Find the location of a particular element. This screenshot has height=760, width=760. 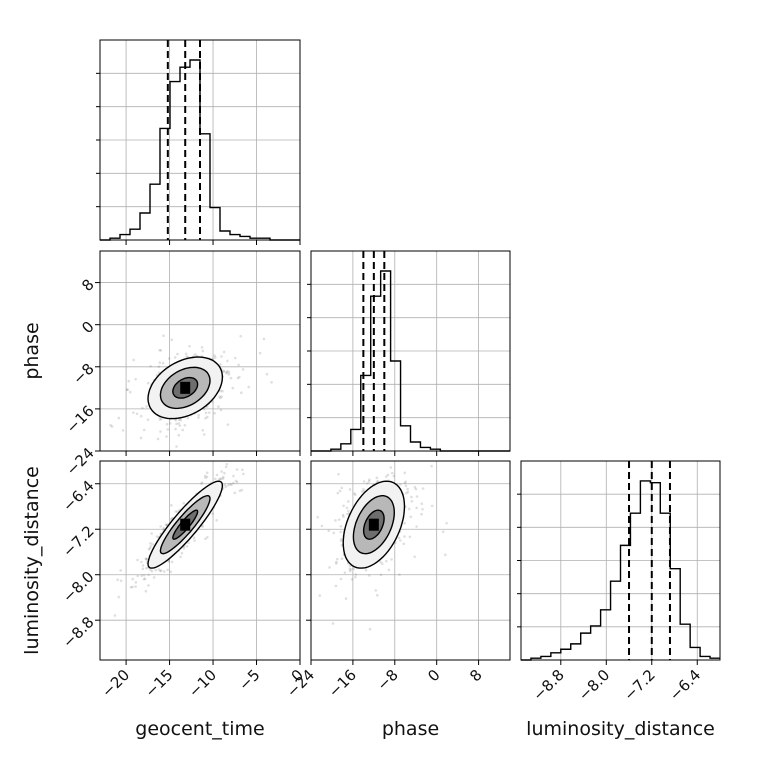

y-tick-label: −8.0 is located at coordinates (78, 587).